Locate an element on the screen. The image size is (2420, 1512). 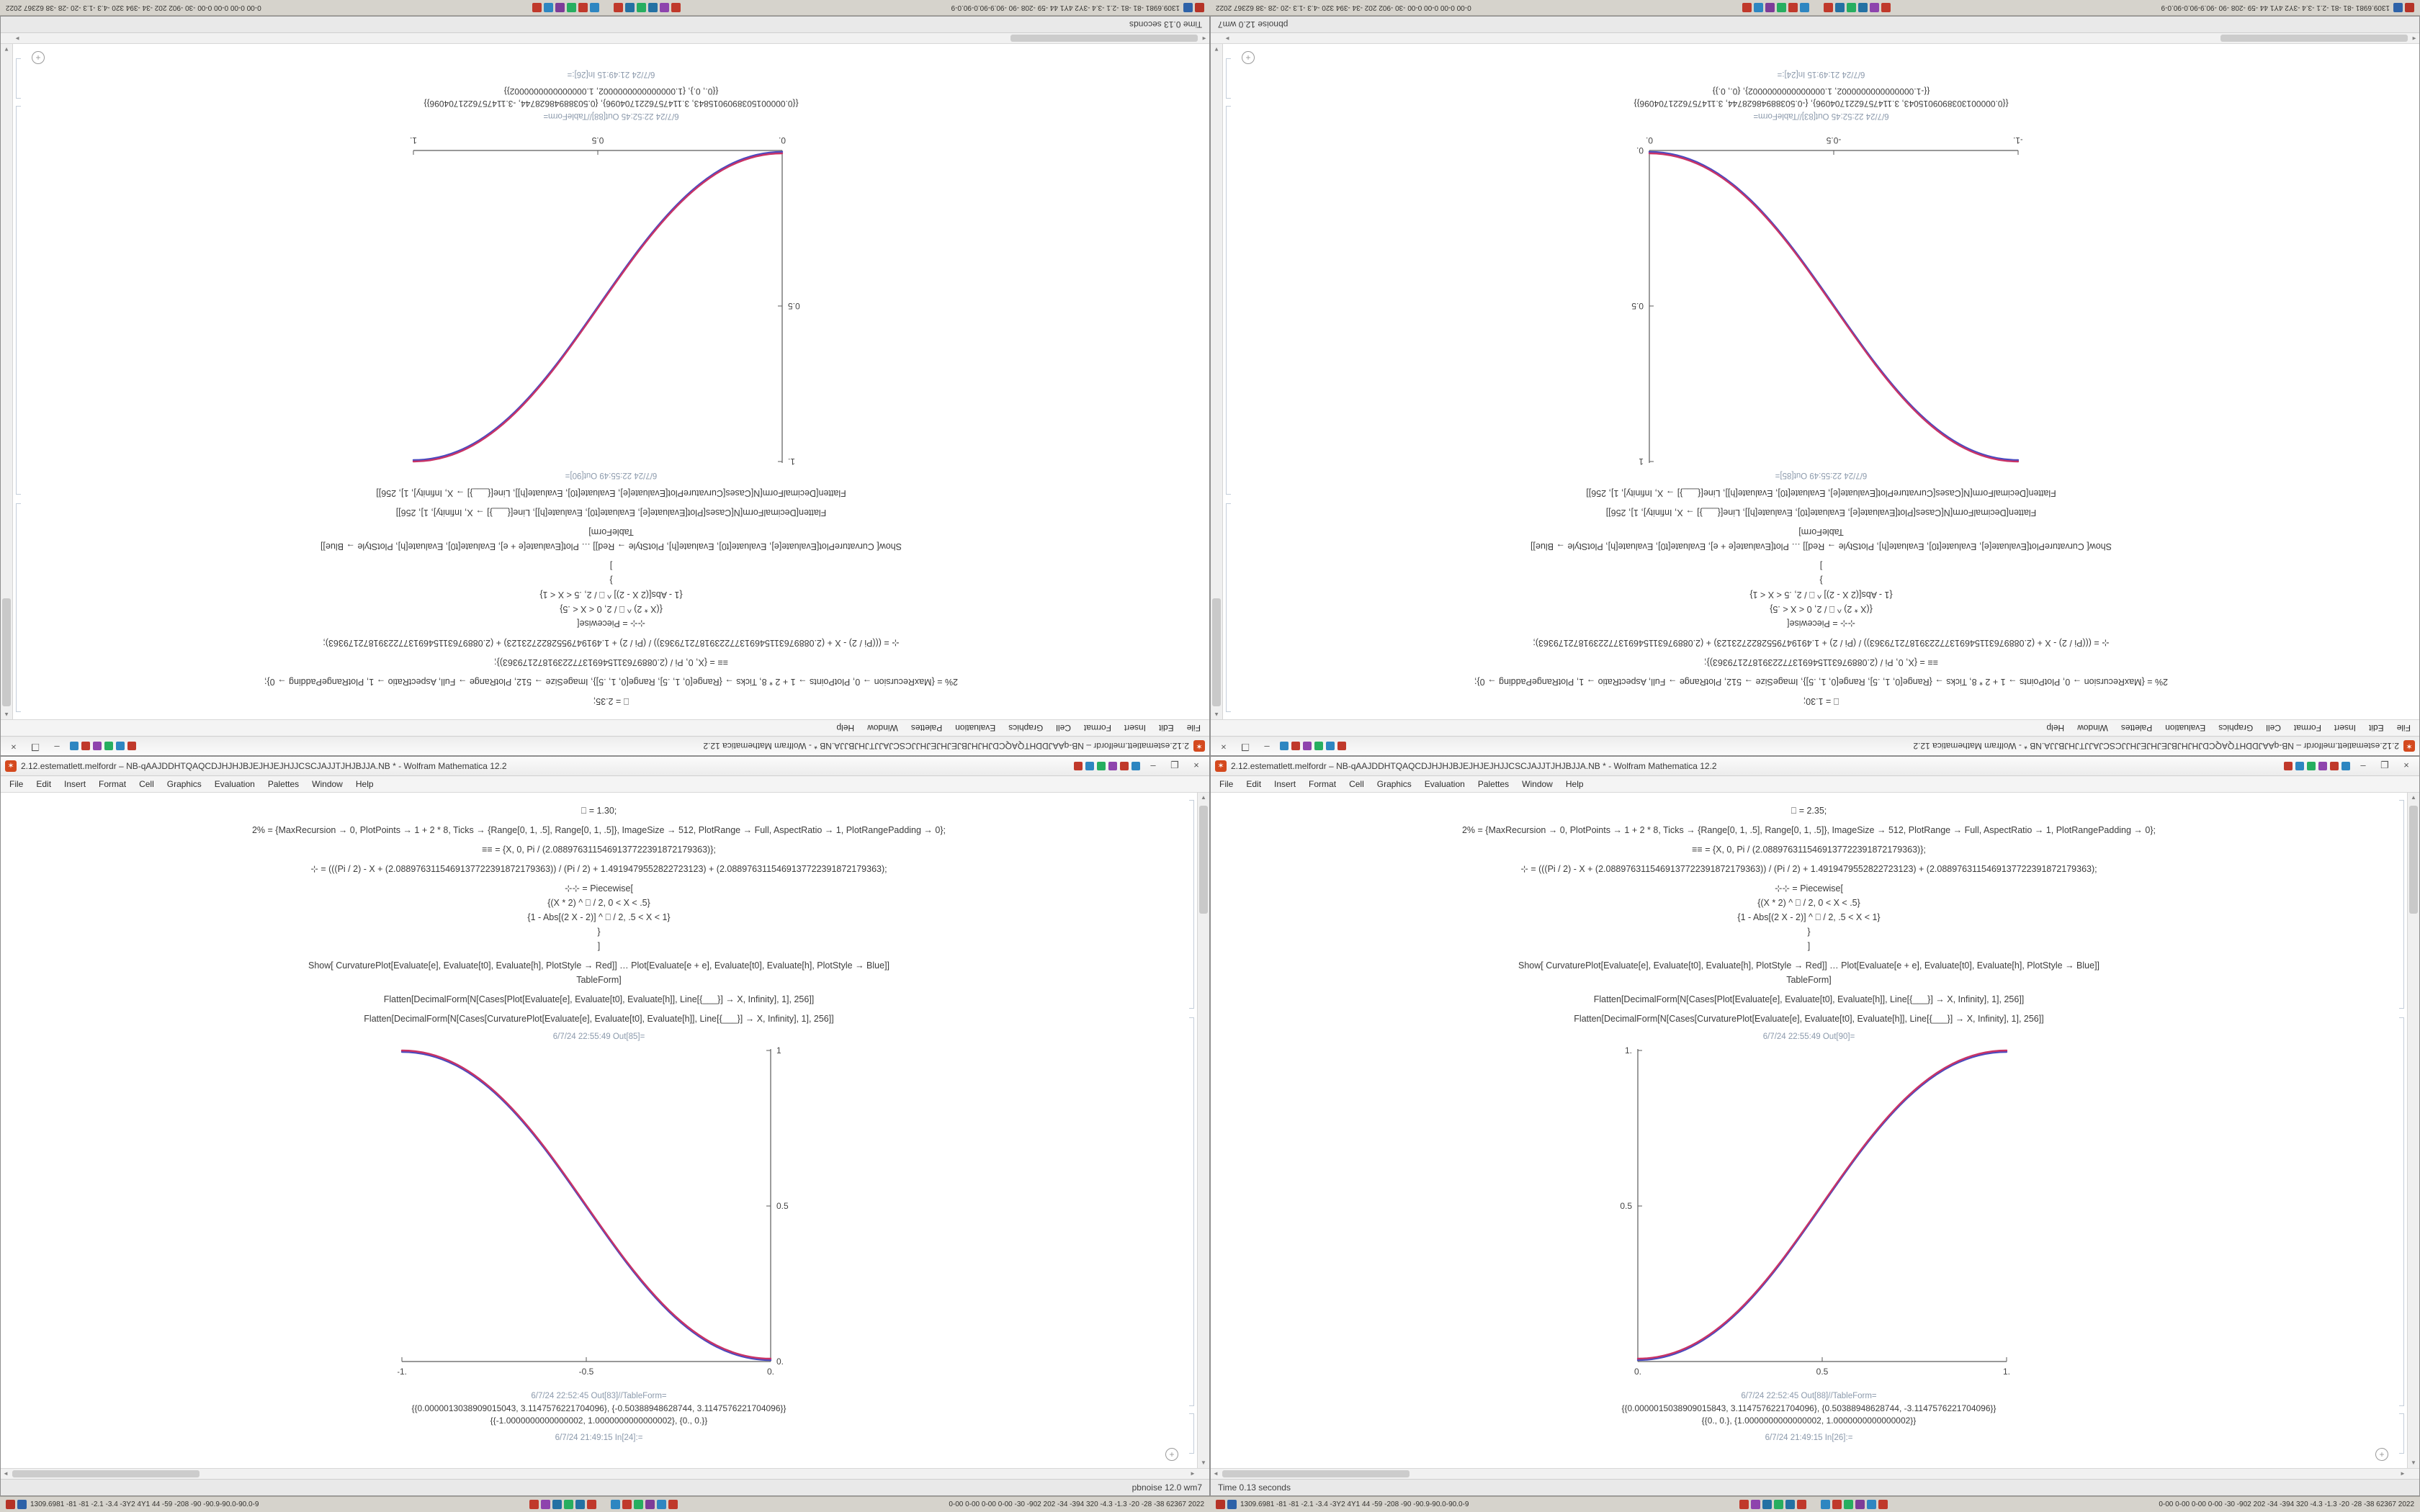
menu-item-format: Format is located at coordinates (1097, 728).